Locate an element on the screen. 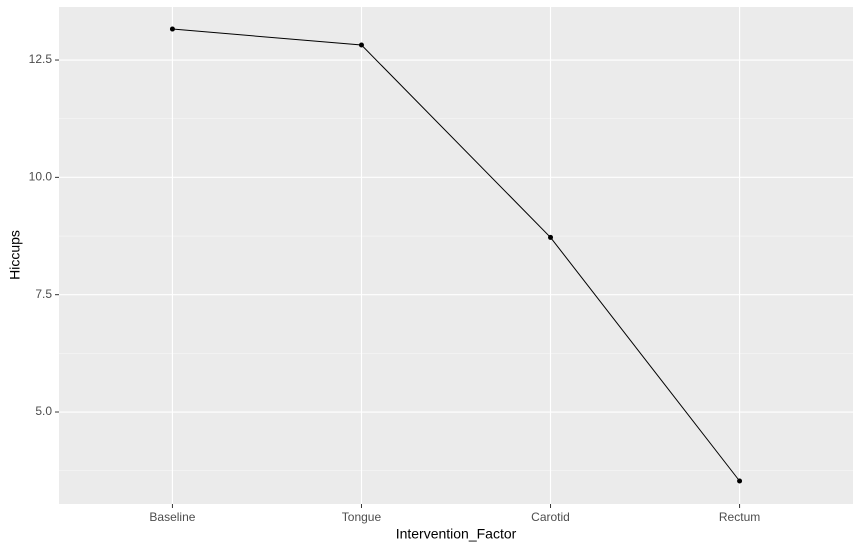 This screenshot has height=549, width=862. y-tick-label: 5.0 is located at coordinates (43, 411).